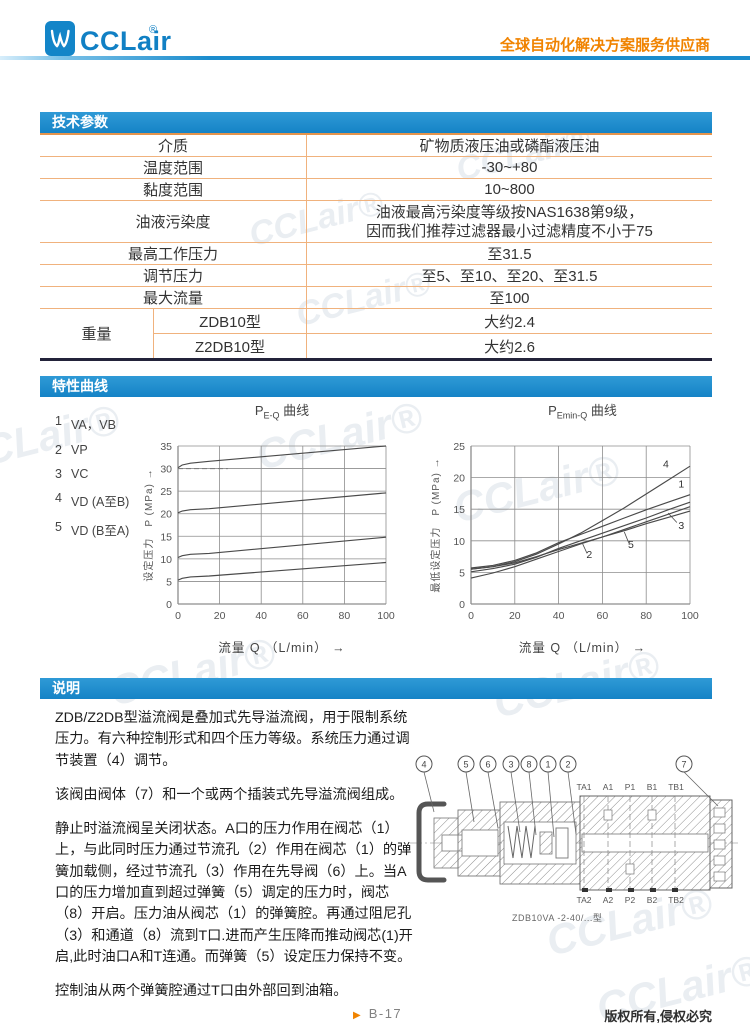 This screenshot has height=1035, width=750. Describe the element at coordinates (153, 30) in the screenshot. I see `registered-mark: ®` at that location.